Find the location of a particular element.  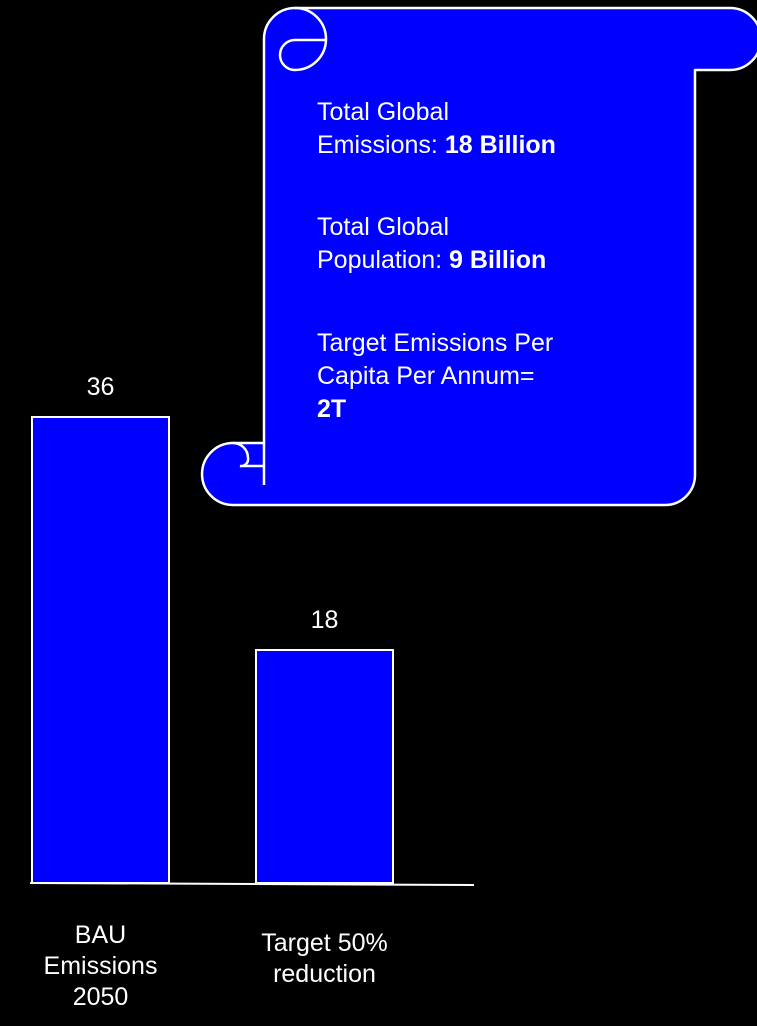

scroll-bottom-curl is located at coordinates (249, 463).